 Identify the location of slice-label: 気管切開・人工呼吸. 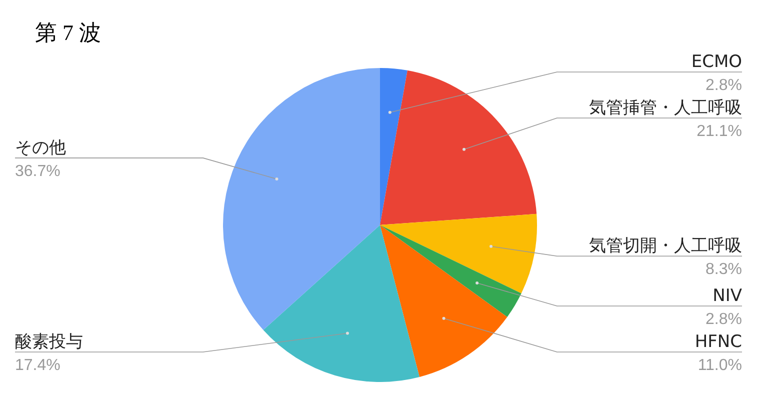
(665, 246).